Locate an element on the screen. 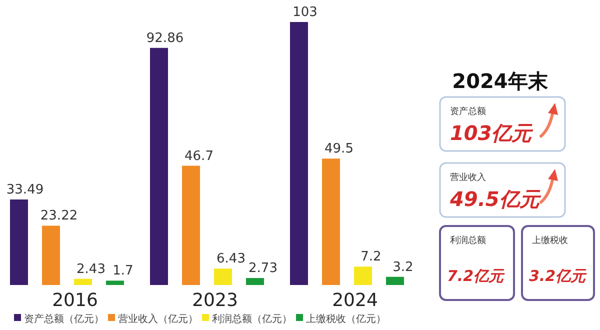 Image resolution: width=600 pixels, height=330 pixels. legend-label: 利润总额（亿元） is located at coordinates (252, 319).